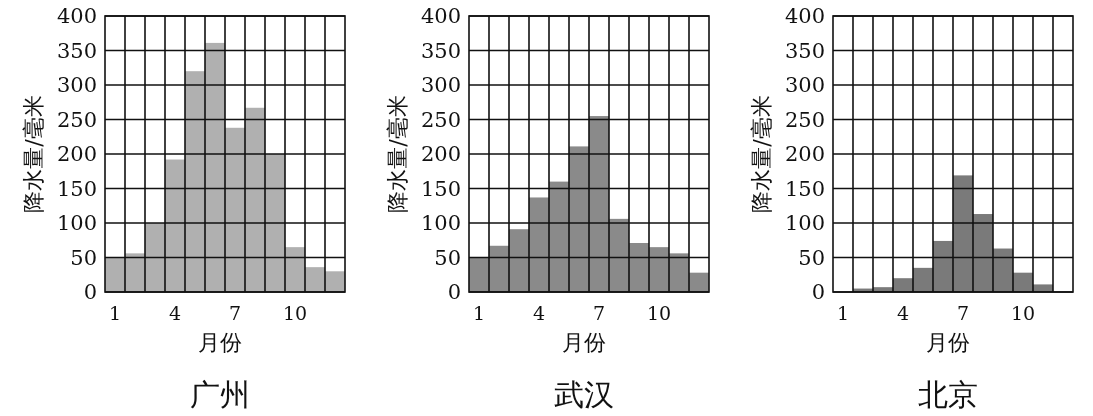 Image resolution: width=1093 pixels, height=416 pixels. Describe the element at coordinates (220, 394) in the screenshot. I see `text: 广州` at that location.